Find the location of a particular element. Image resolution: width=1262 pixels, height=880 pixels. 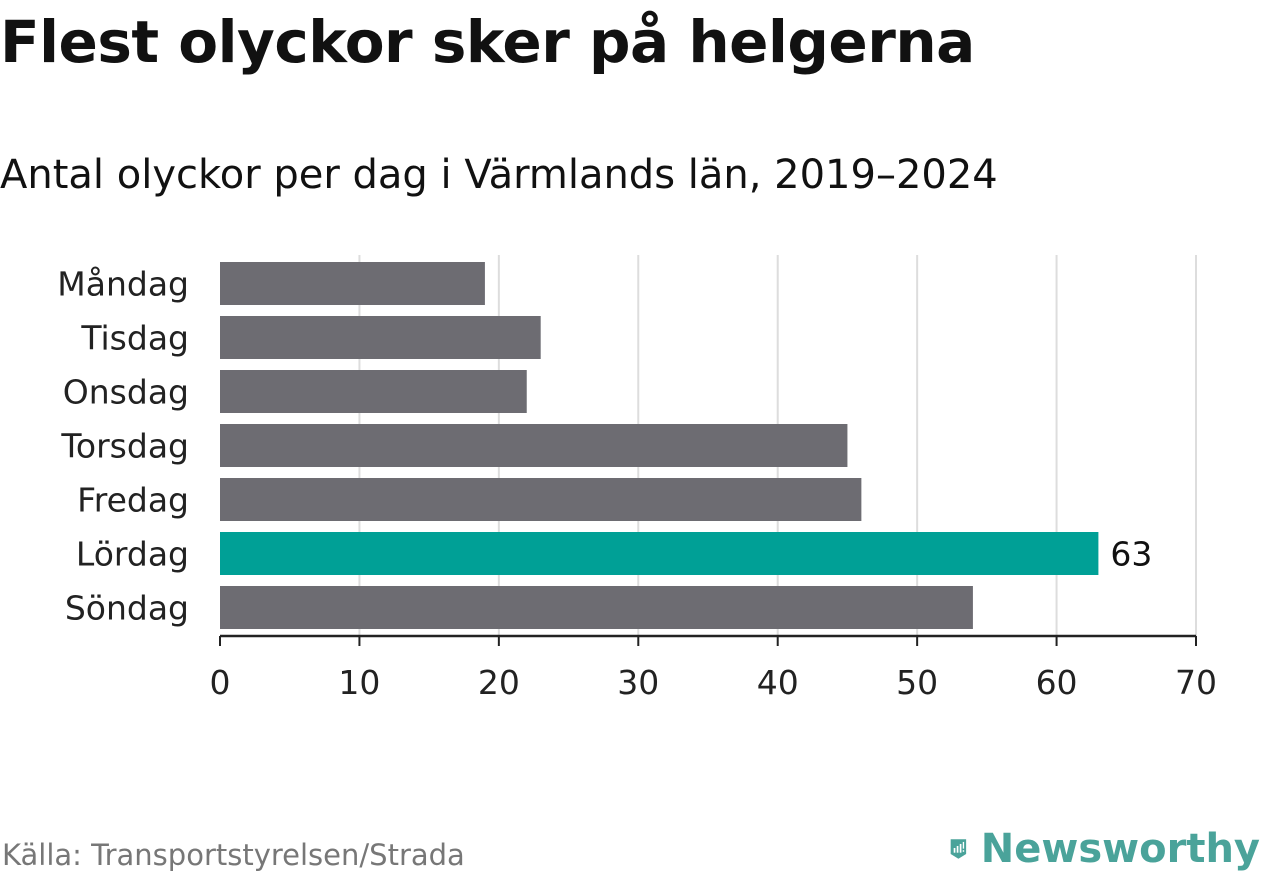

x-tick-label: 30 is located at coordinates (638, 682).